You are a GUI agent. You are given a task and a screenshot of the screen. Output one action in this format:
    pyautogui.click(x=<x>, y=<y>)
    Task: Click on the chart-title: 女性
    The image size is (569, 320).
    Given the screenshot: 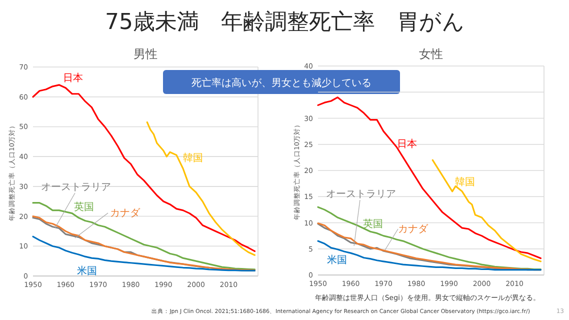 What is the action you would take?
    pyautogui.click(x=431, y=54)
    